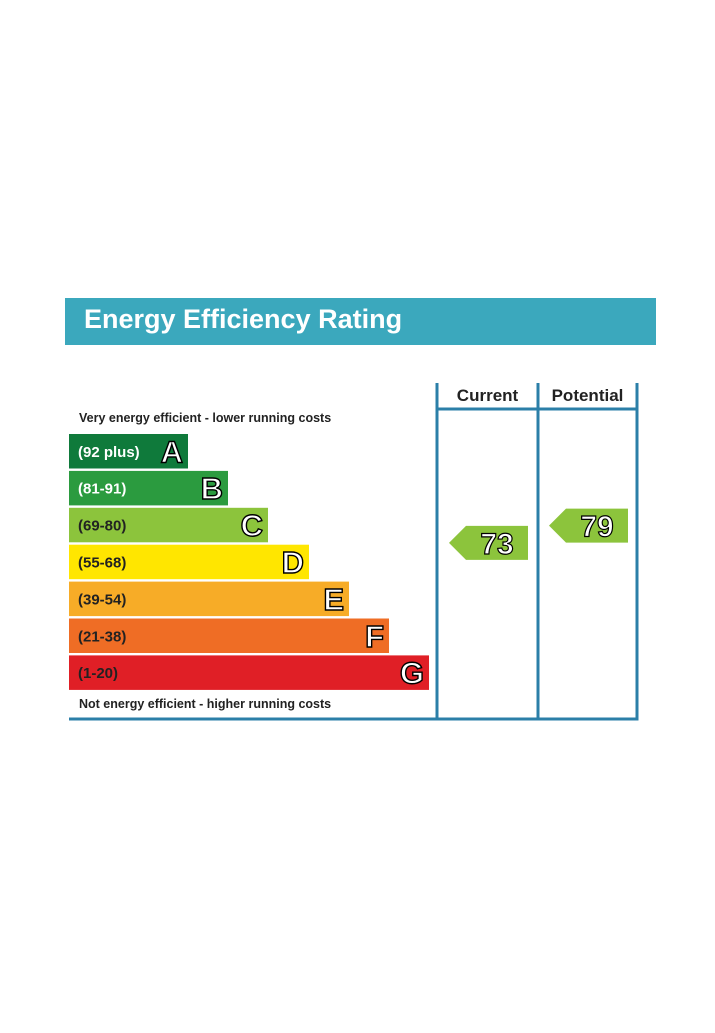  I want to click on band-c: (69-80) C, so click(168, 525).